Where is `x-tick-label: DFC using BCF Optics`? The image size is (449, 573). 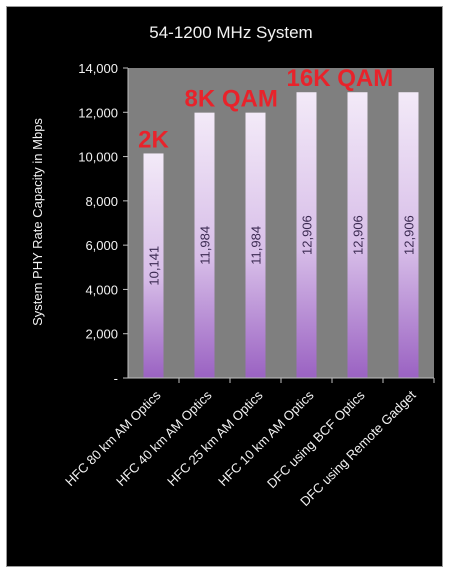 x-tick-label: DFC using BCF Optics is located at coordinates (316, 439).